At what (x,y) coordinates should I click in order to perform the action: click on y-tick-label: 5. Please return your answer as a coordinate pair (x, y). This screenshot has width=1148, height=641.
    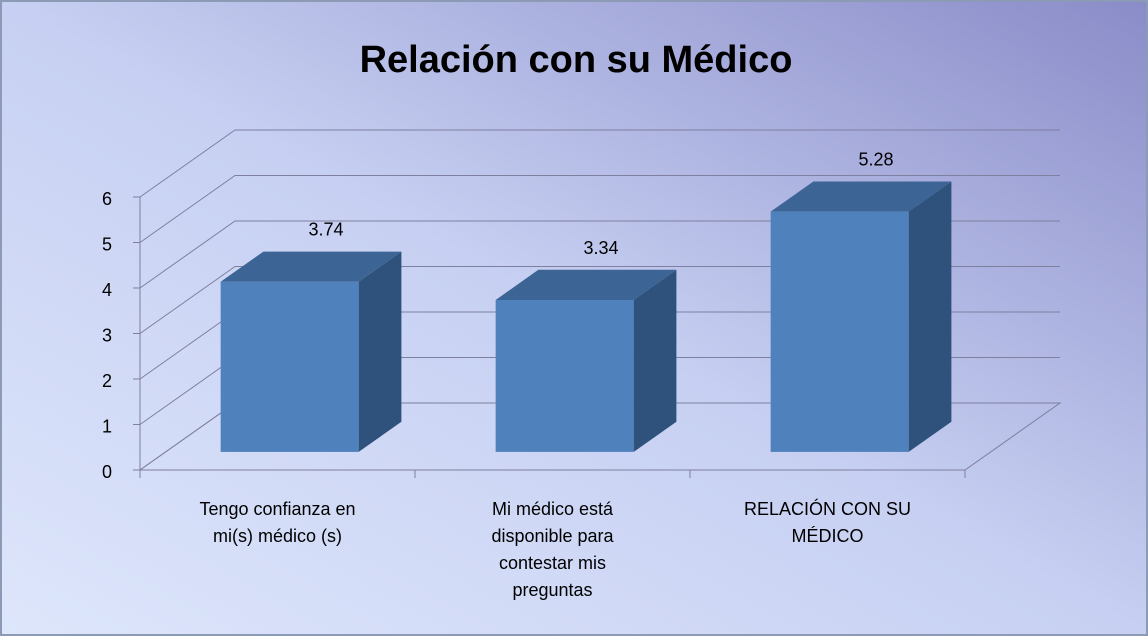
    Looking at the image, I should click on (107, 245).